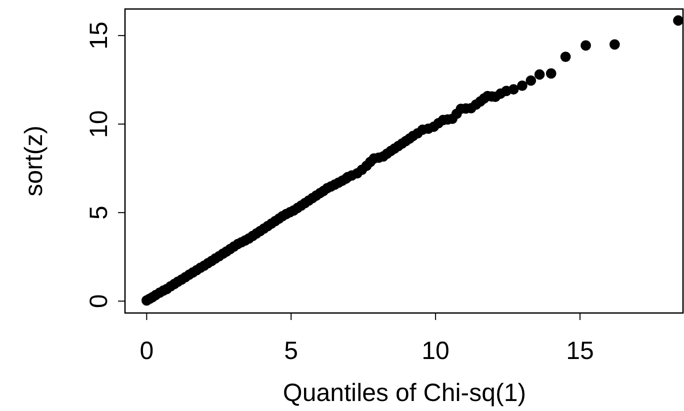  What do you see at coordinates (436, 351) in the screenshot?
I see `x-tick-label: 10` at bounding box center [436, 351].